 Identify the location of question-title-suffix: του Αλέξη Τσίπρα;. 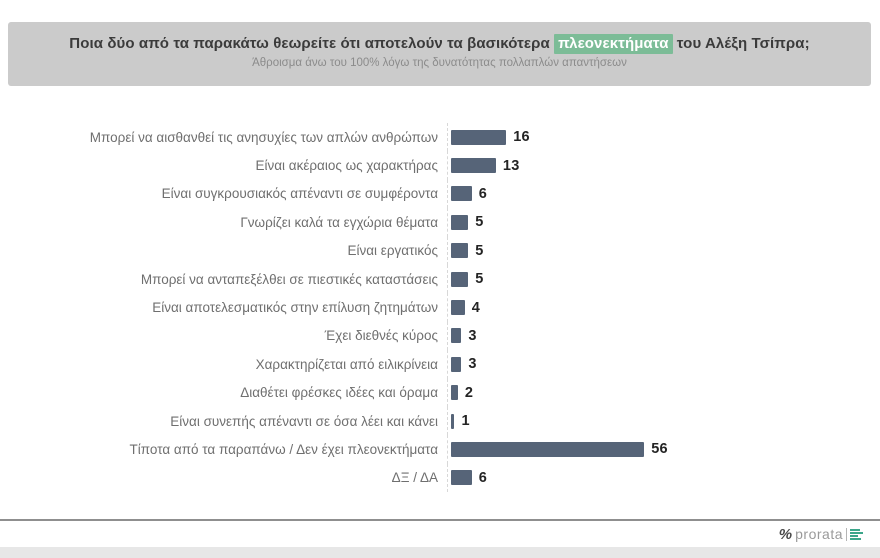
(741, 43).